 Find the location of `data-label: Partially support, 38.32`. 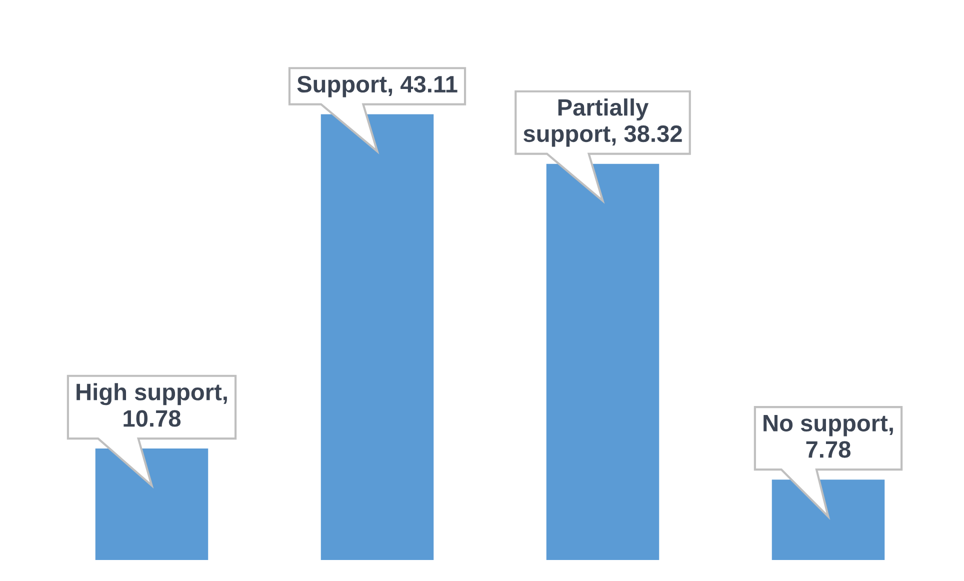

data-label: Partially support, 38.32 is located at coordinates (603, 122).